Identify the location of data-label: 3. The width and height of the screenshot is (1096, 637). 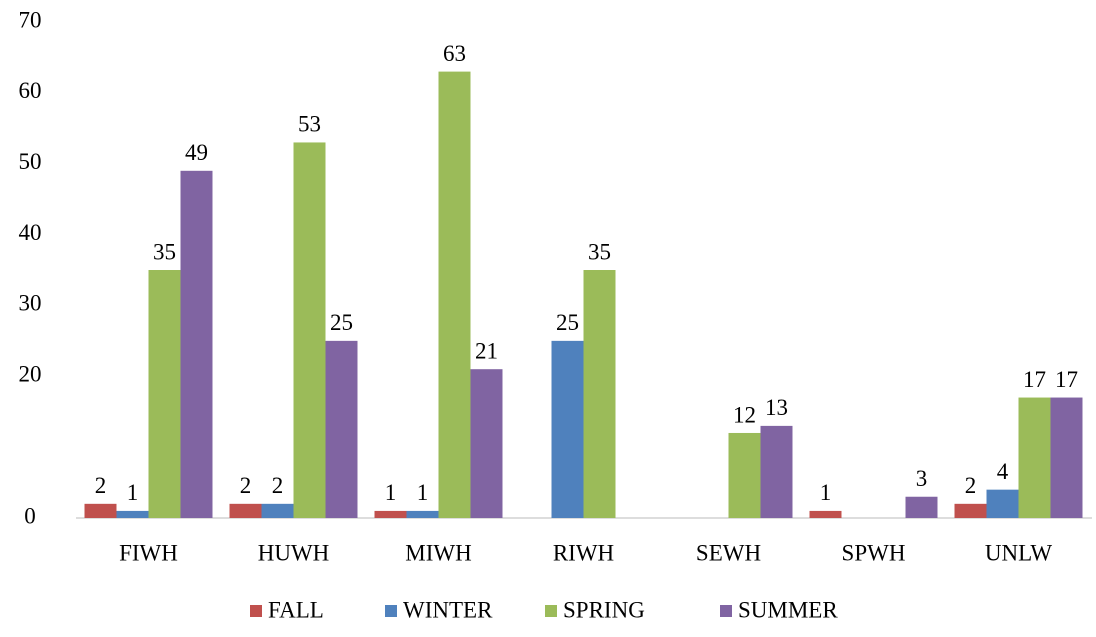
(922, 478).